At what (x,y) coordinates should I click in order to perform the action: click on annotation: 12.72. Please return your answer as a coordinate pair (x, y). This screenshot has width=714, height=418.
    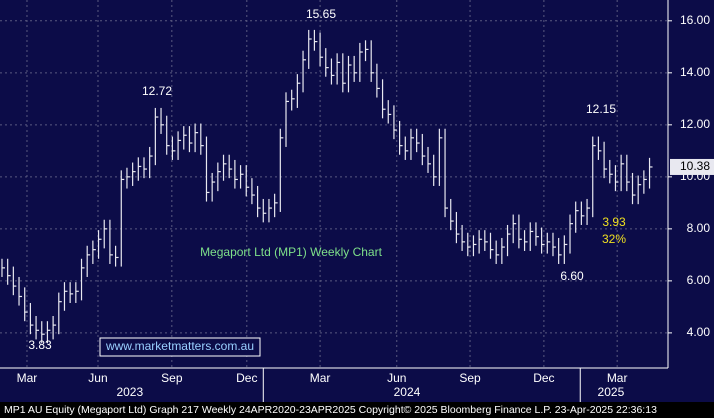
    Looking at the image, I should click on (157, 91).